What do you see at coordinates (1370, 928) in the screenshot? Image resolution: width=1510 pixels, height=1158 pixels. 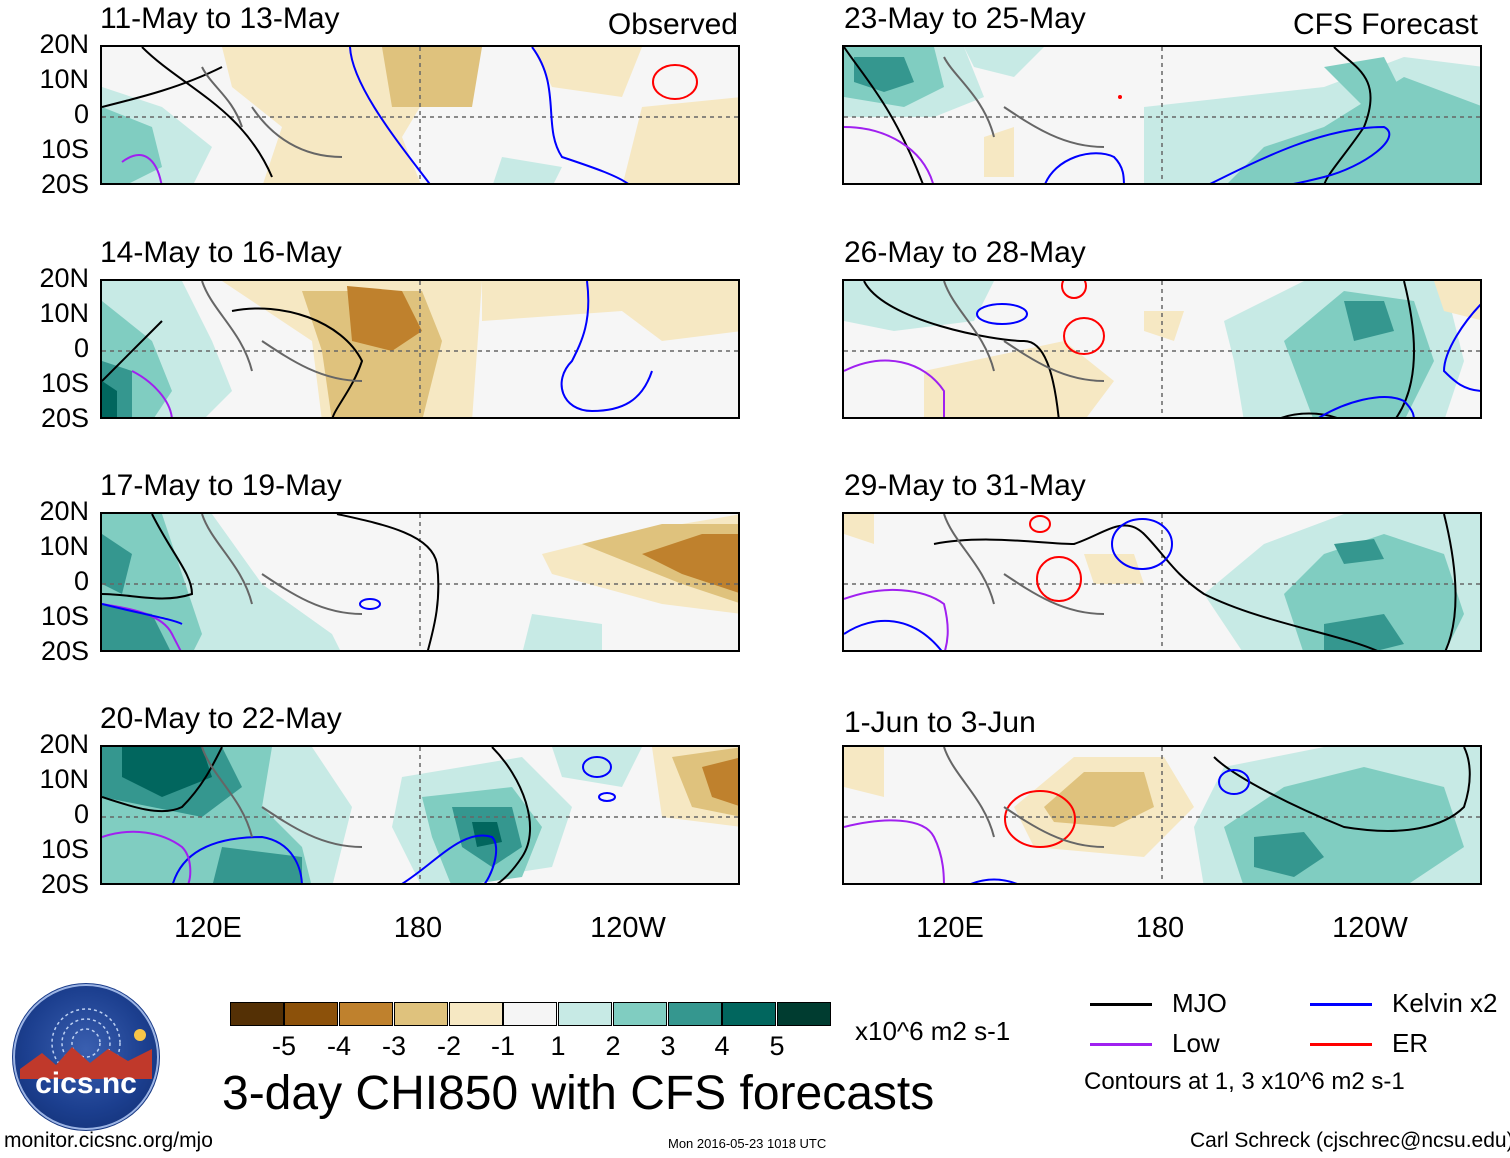 I see `lon-label-120w-right: 120W` at bounding box center [1370, 928].